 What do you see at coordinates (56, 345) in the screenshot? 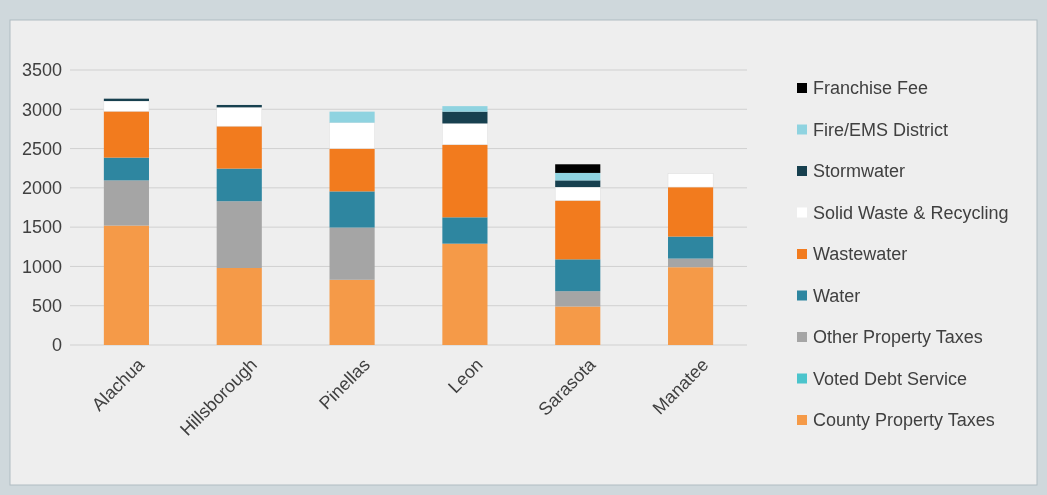
I see `y-tick-label: 0` at bounding box center [56, 345].